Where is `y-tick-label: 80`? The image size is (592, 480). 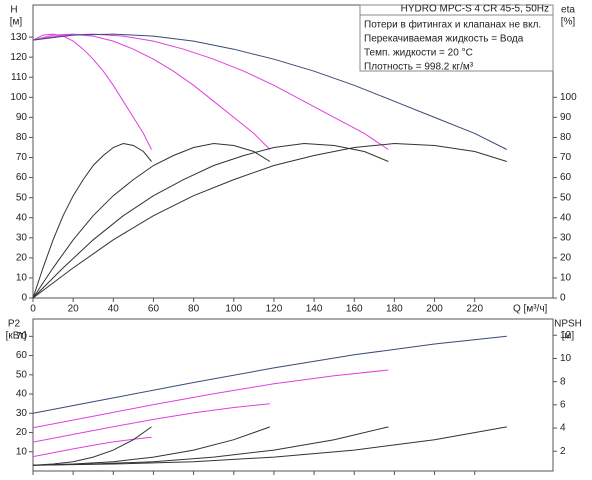
y-tick-label: 80 is located at coordinates (22, 137).